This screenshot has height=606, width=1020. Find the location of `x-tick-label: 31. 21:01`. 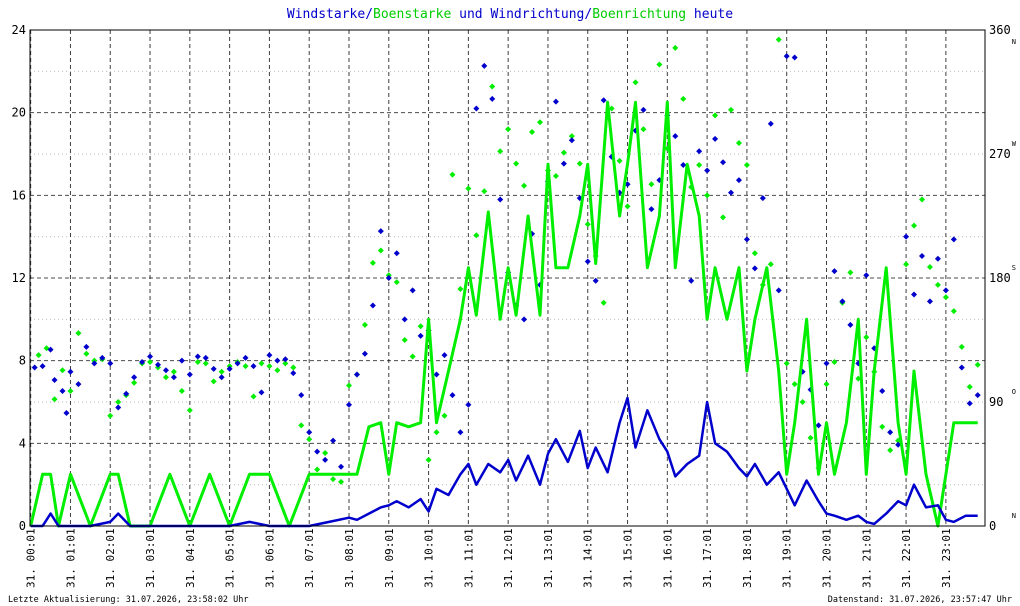

x-tick-label: 31. 21:01 is located at coordinates (866, 558).